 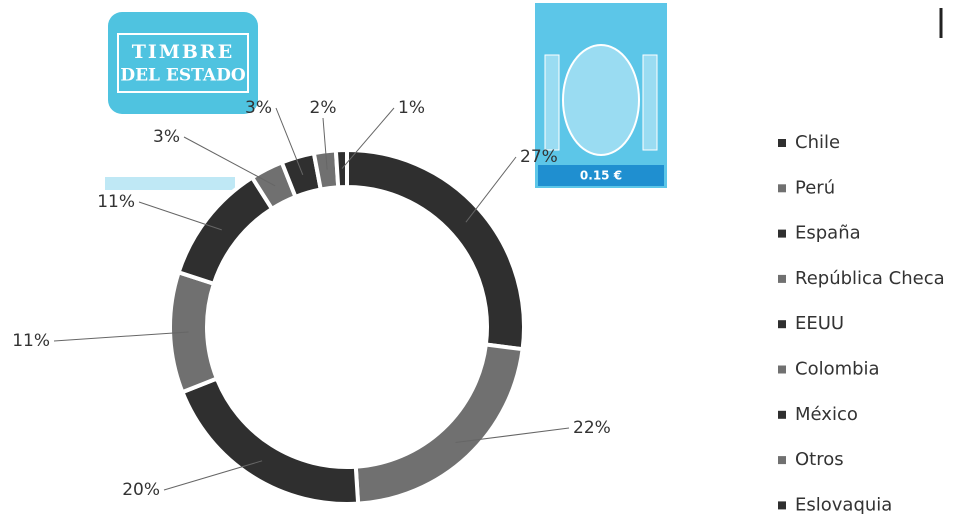 What do you see at coordinates (411, 108) in the screenshot?
I see `data-label: 1%` at bounding box center [411, 108].